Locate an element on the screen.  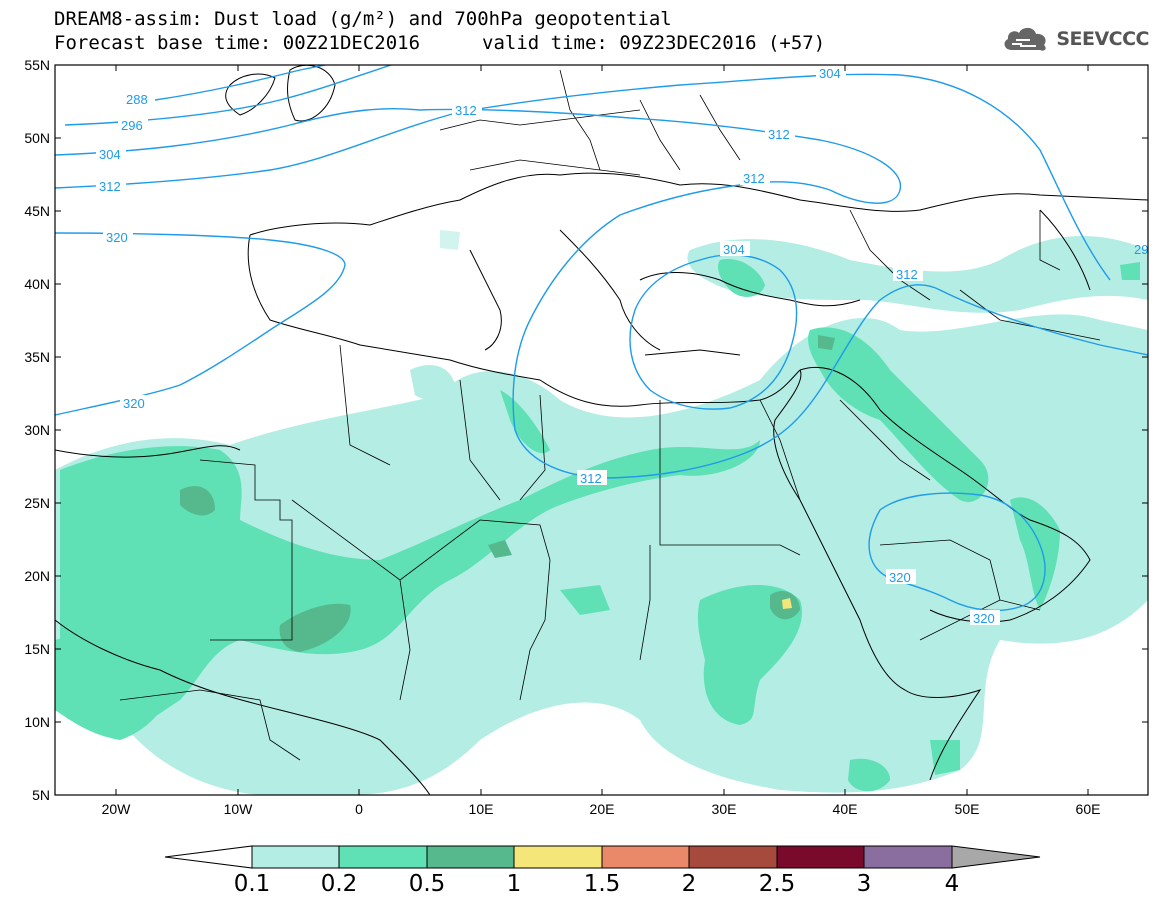
colorbar-tick-label: 2.5 is located at coordinates (777, 884).